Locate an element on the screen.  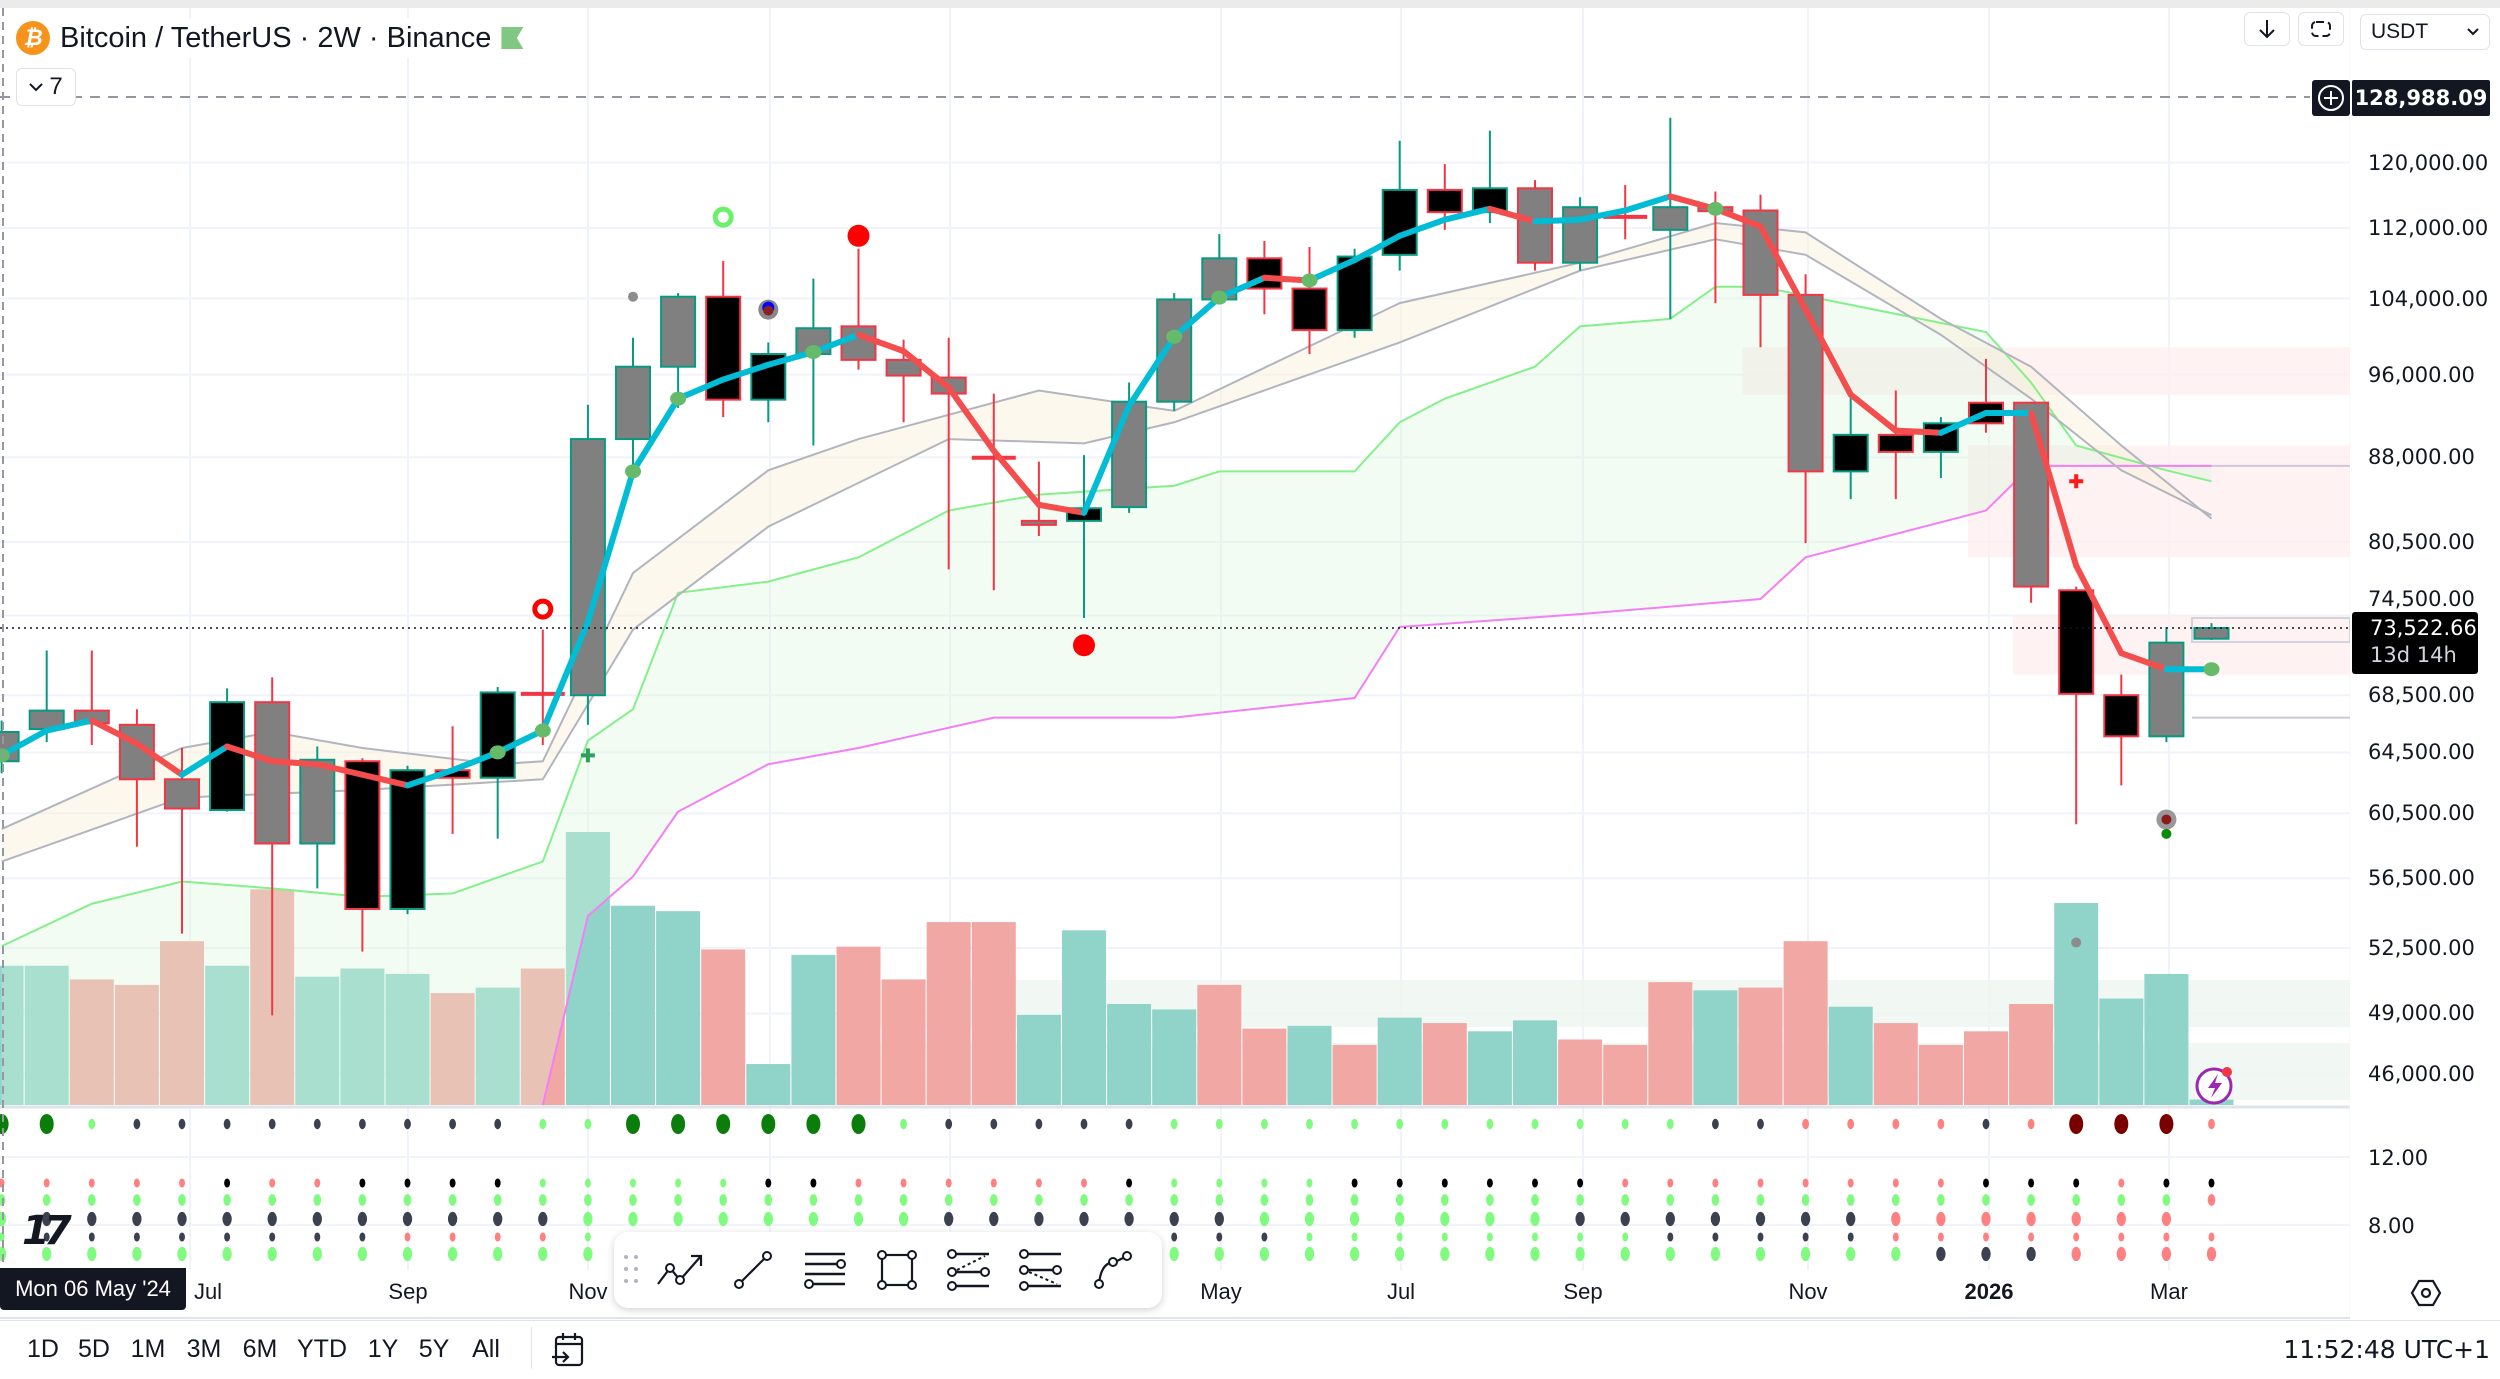
drawing-toolbar is located at coordinates (888, 1270).